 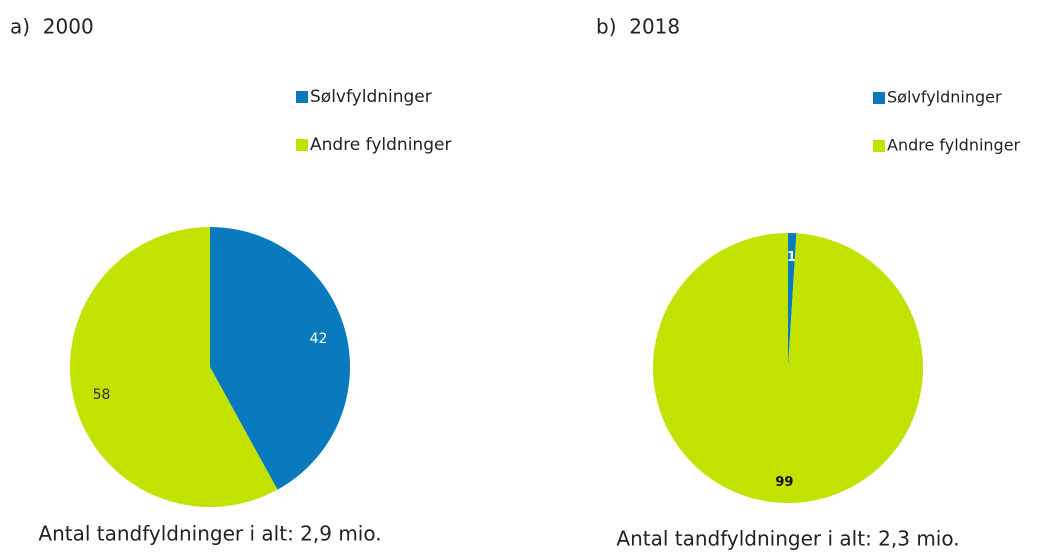 What do you see at coordinates (784, 482) in the screenshot?
I see `data-label: 99` at bounding box center [784, 482].